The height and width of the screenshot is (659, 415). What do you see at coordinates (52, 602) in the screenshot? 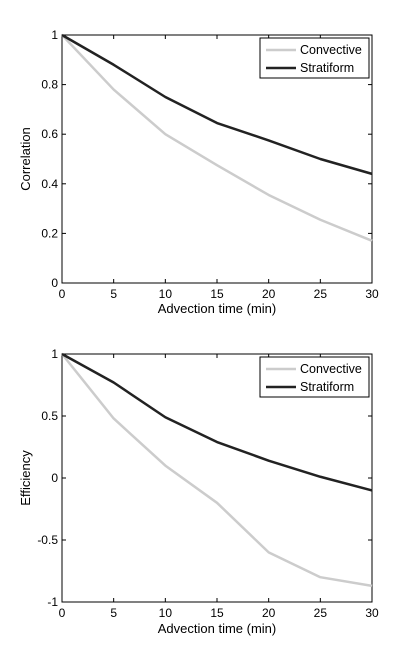
I see `y-tick-label: -1` at bounding box center [52, 602].